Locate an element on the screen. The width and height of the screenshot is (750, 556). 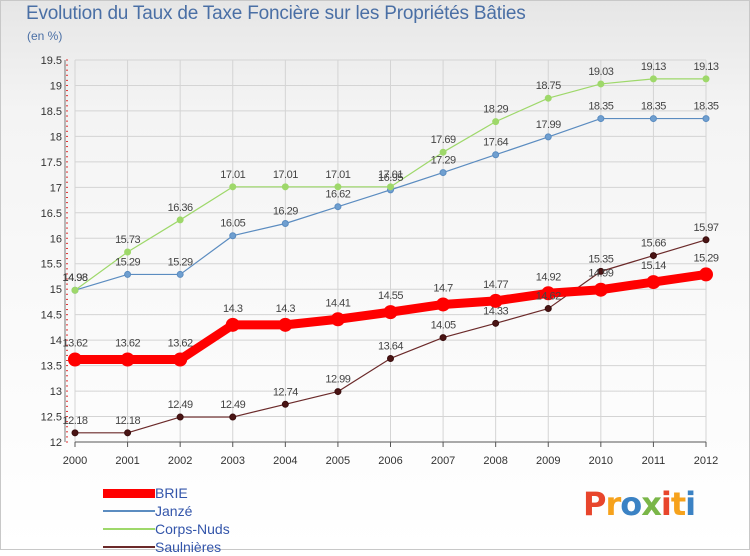
x-tick-label: 2005 is located at coordinates (338, 461).